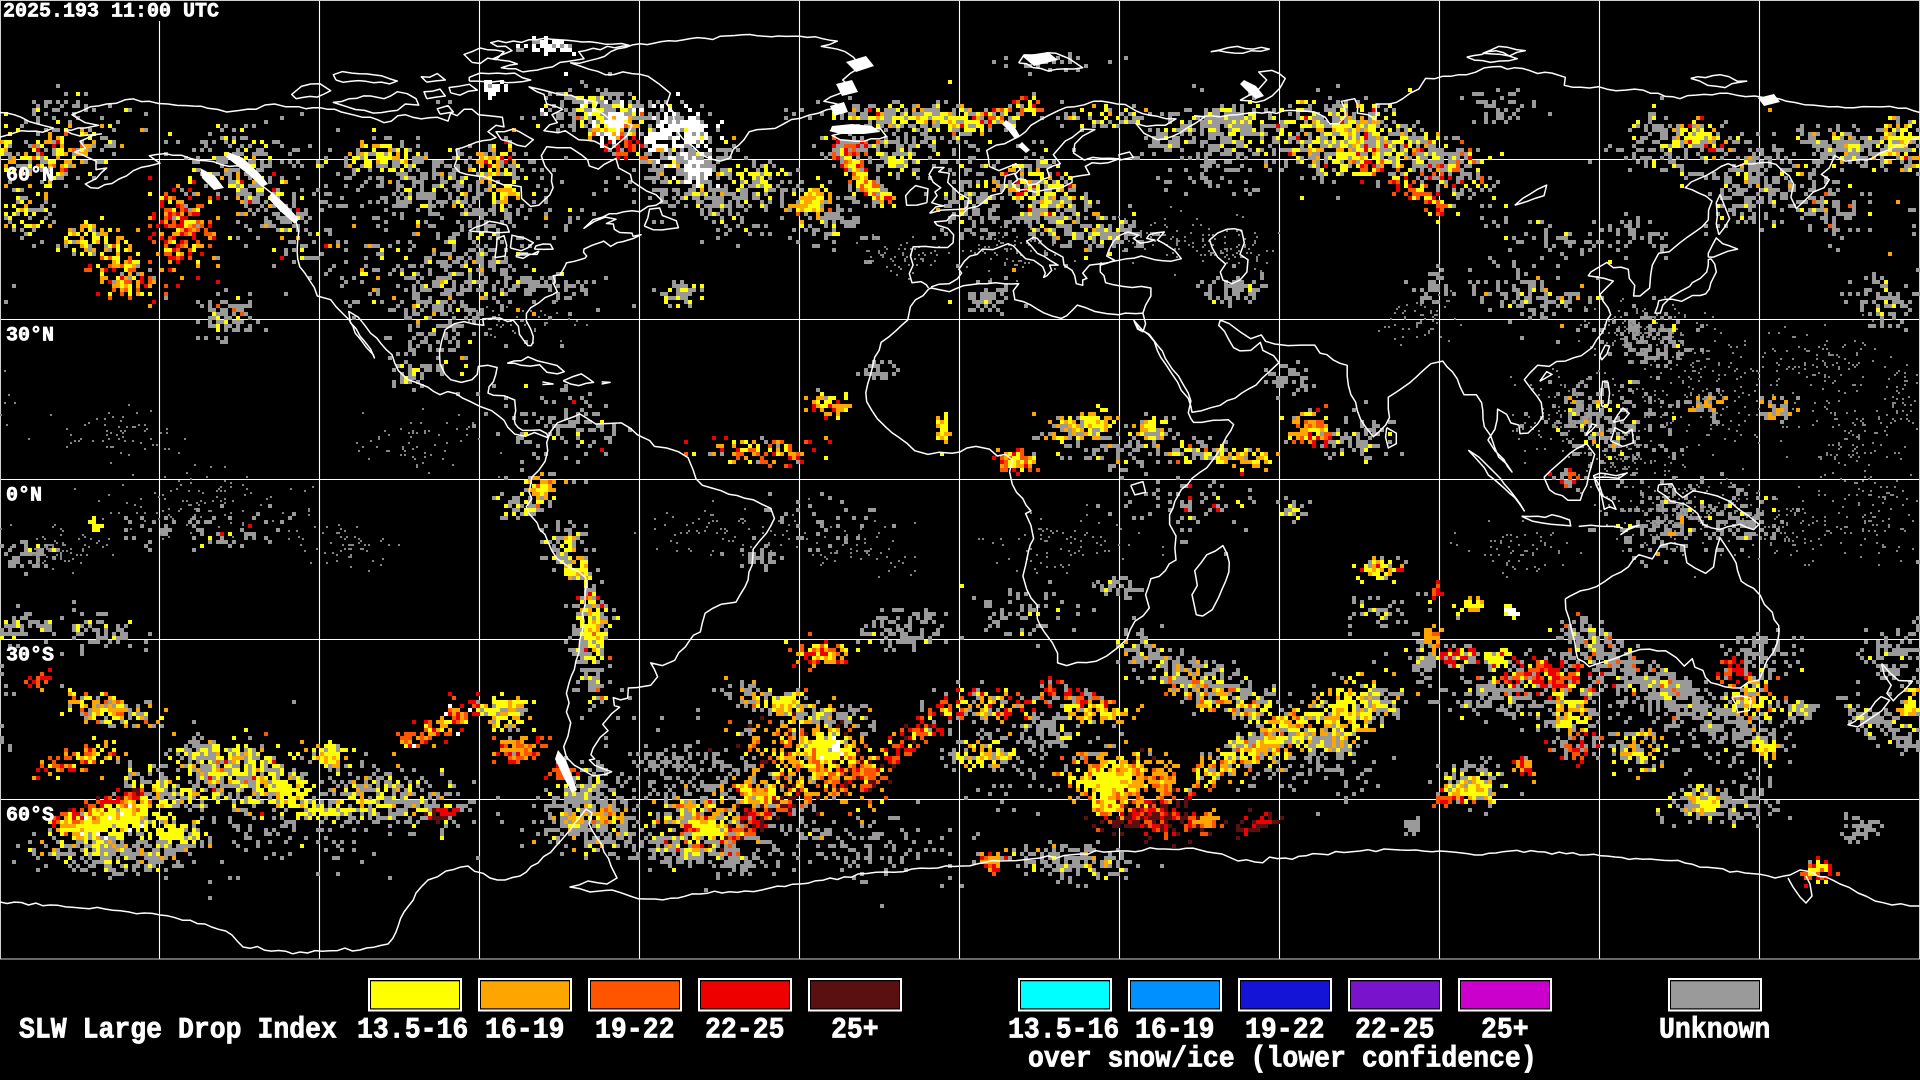 This screenshot has width=1920, height=1080. I want to click on svg-text:over snow/ice (lower confidenc: over snow/ice (lower confidence), so click(1282, 1059).